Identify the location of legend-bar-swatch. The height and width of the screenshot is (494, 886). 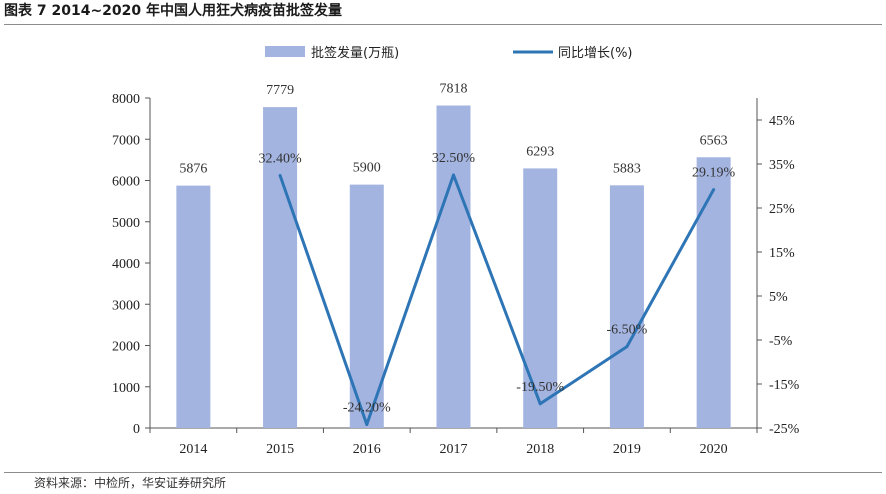
(285, 51).